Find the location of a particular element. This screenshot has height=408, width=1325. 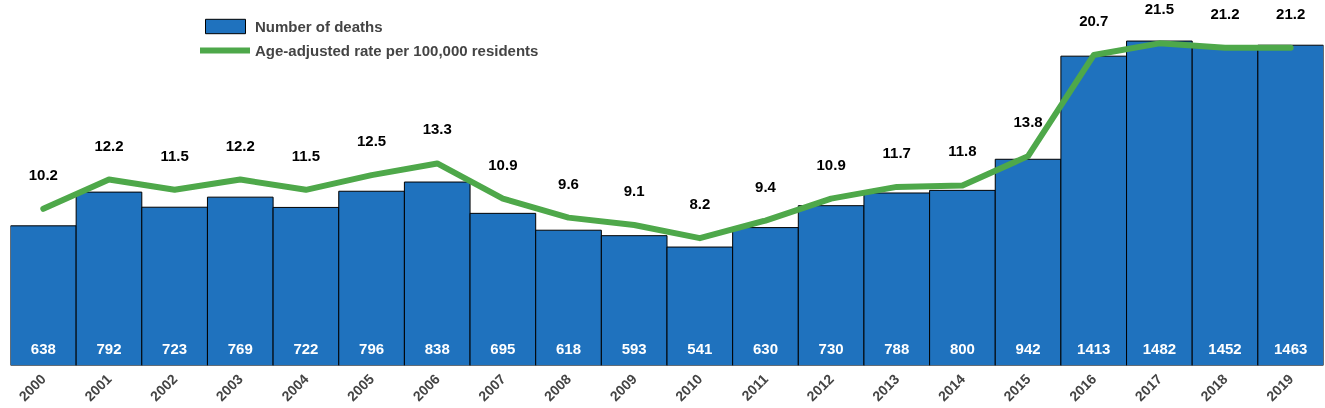

data-label: 13.8 is located at coordinates (1028, 122).